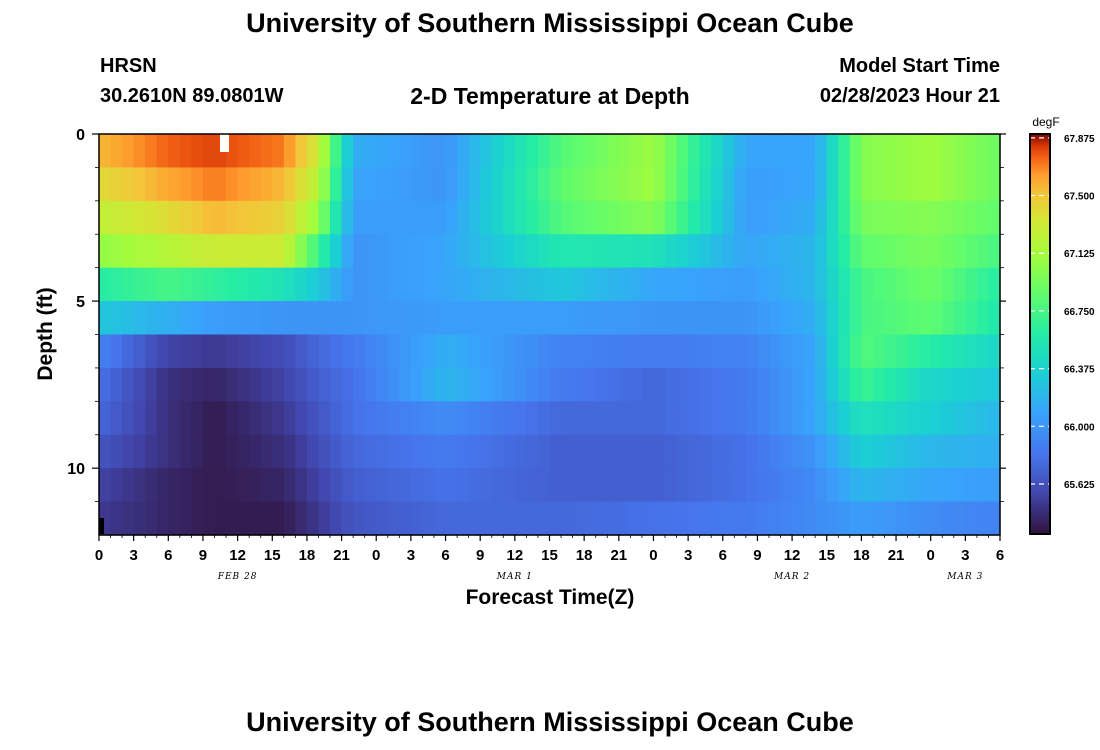 The image size is (1100, 750). I want to click on x-tick-label: 18, so click(584, 555).